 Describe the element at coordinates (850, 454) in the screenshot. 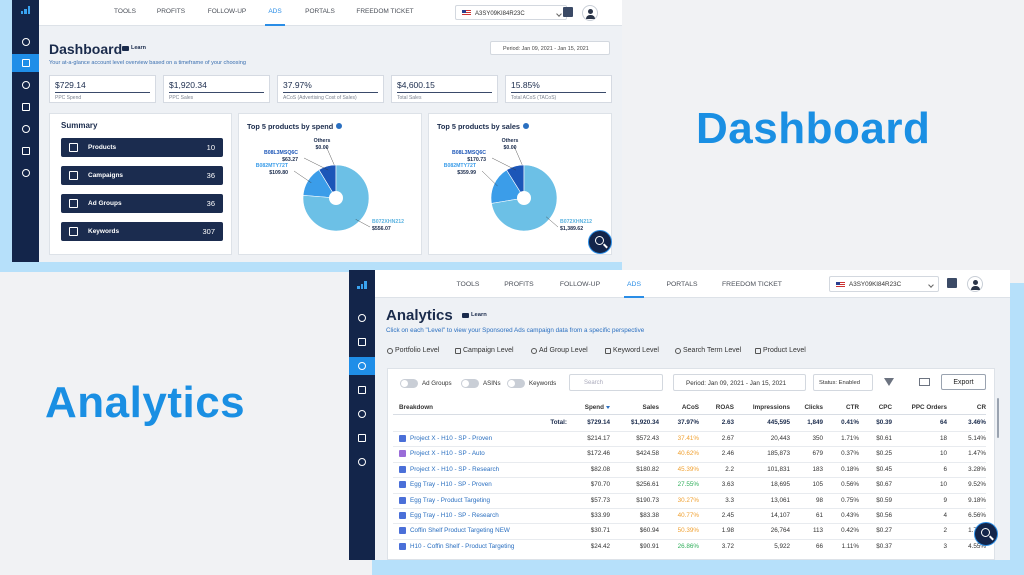

I see `table-cell: 0.37%` at that location.